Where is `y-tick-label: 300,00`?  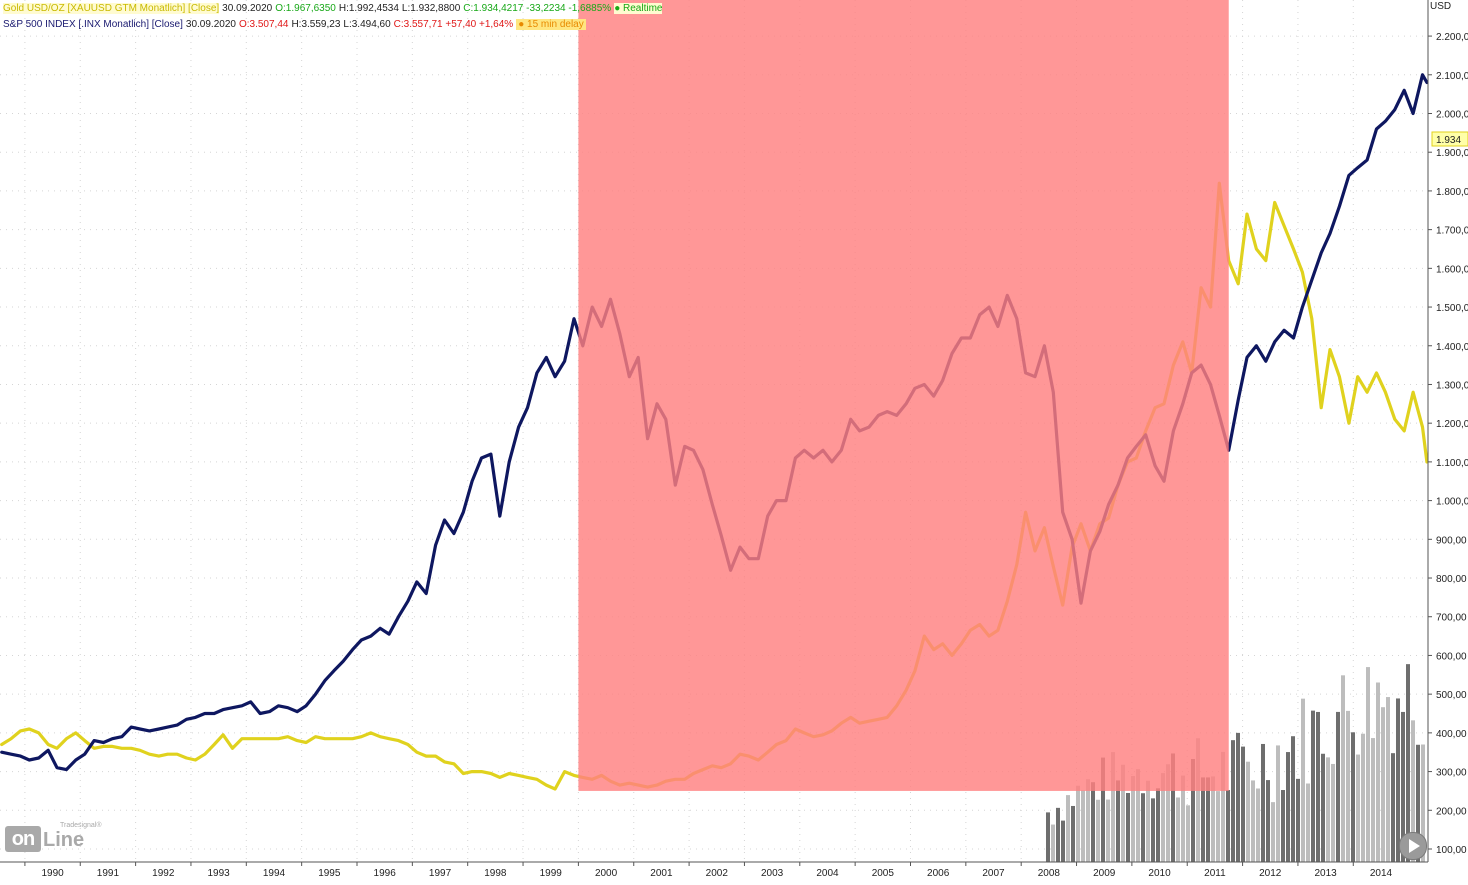
y-tick-label: 300,00 is located at coordinates (1451, 773).